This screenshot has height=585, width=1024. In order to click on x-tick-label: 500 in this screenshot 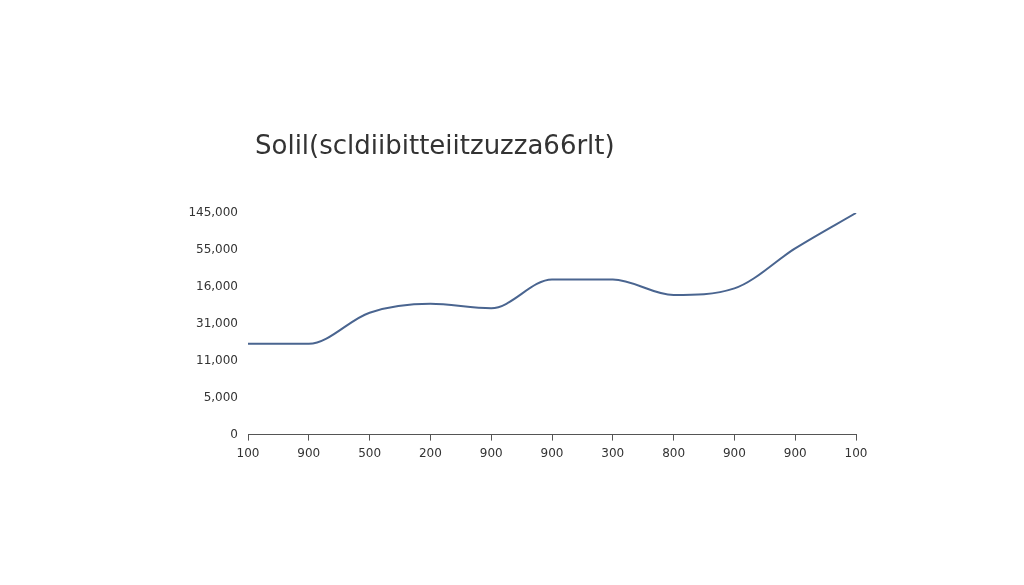, I will do `click(370, 452)`.